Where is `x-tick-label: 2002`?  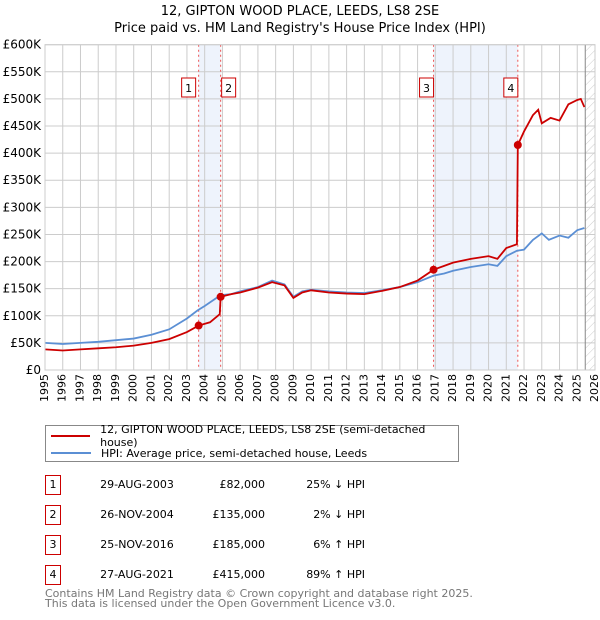 x-tick-label: 2002 is located at coordinates (168, 388).